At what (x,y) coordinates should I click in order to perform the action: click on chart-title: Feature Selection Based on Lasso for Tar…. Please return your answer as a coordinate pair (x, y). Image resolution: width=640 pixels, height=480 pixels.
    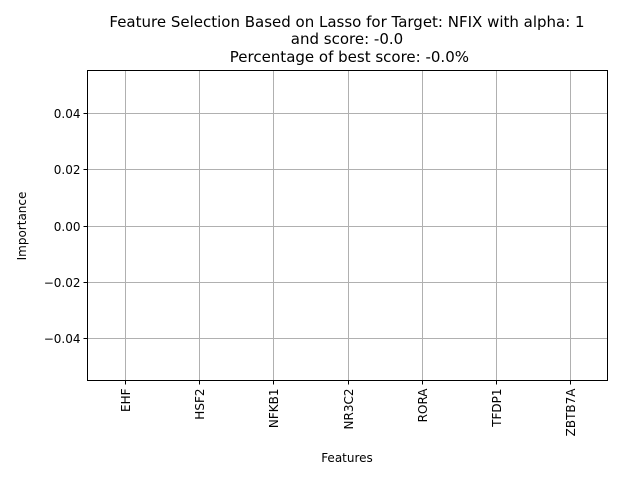
    Looking at the image, I should click on (346, 39).